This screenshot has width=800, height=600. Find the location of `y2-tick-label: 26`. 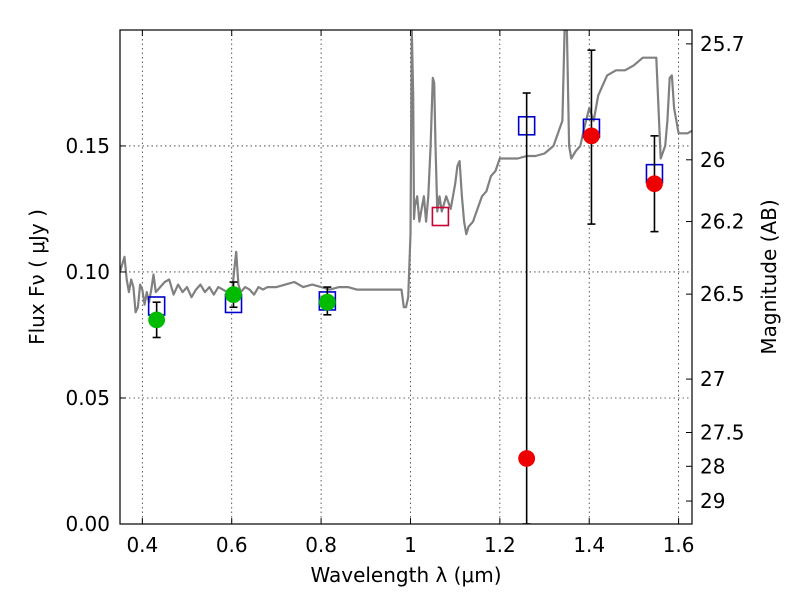

y2-tick-label: 26 is located at coordinates (712, 160).